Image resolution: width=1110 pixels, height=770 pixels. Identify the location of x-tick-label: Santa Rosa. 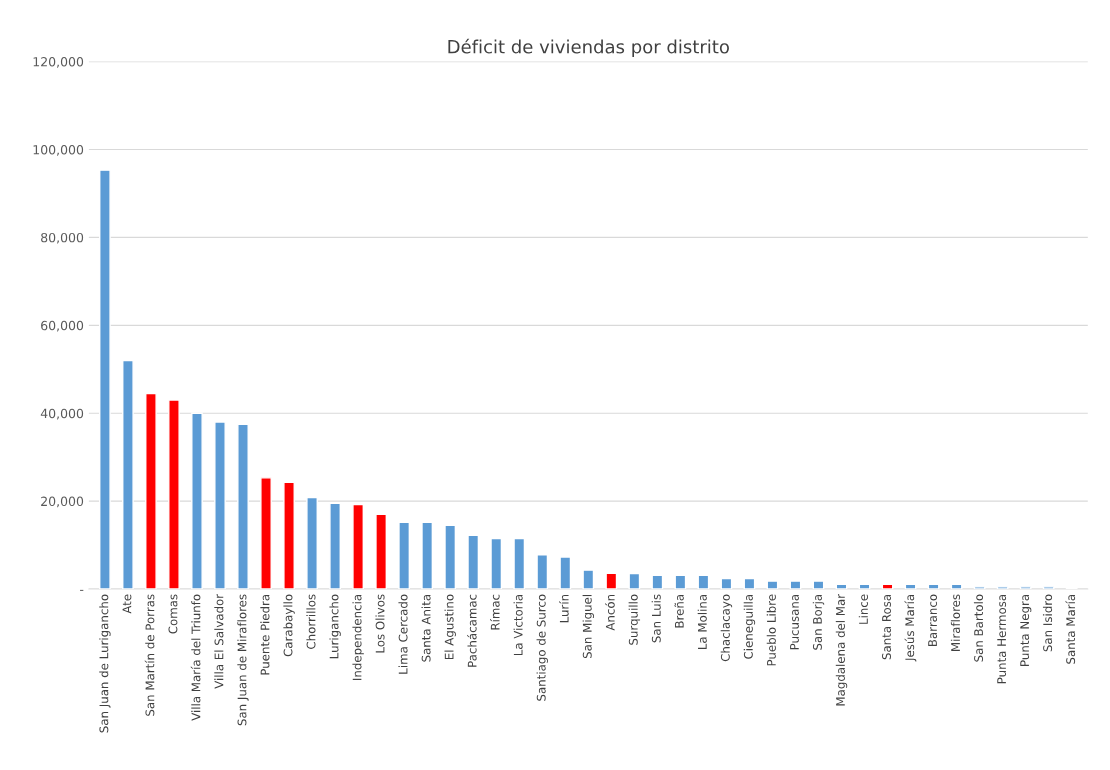
(886, 627).